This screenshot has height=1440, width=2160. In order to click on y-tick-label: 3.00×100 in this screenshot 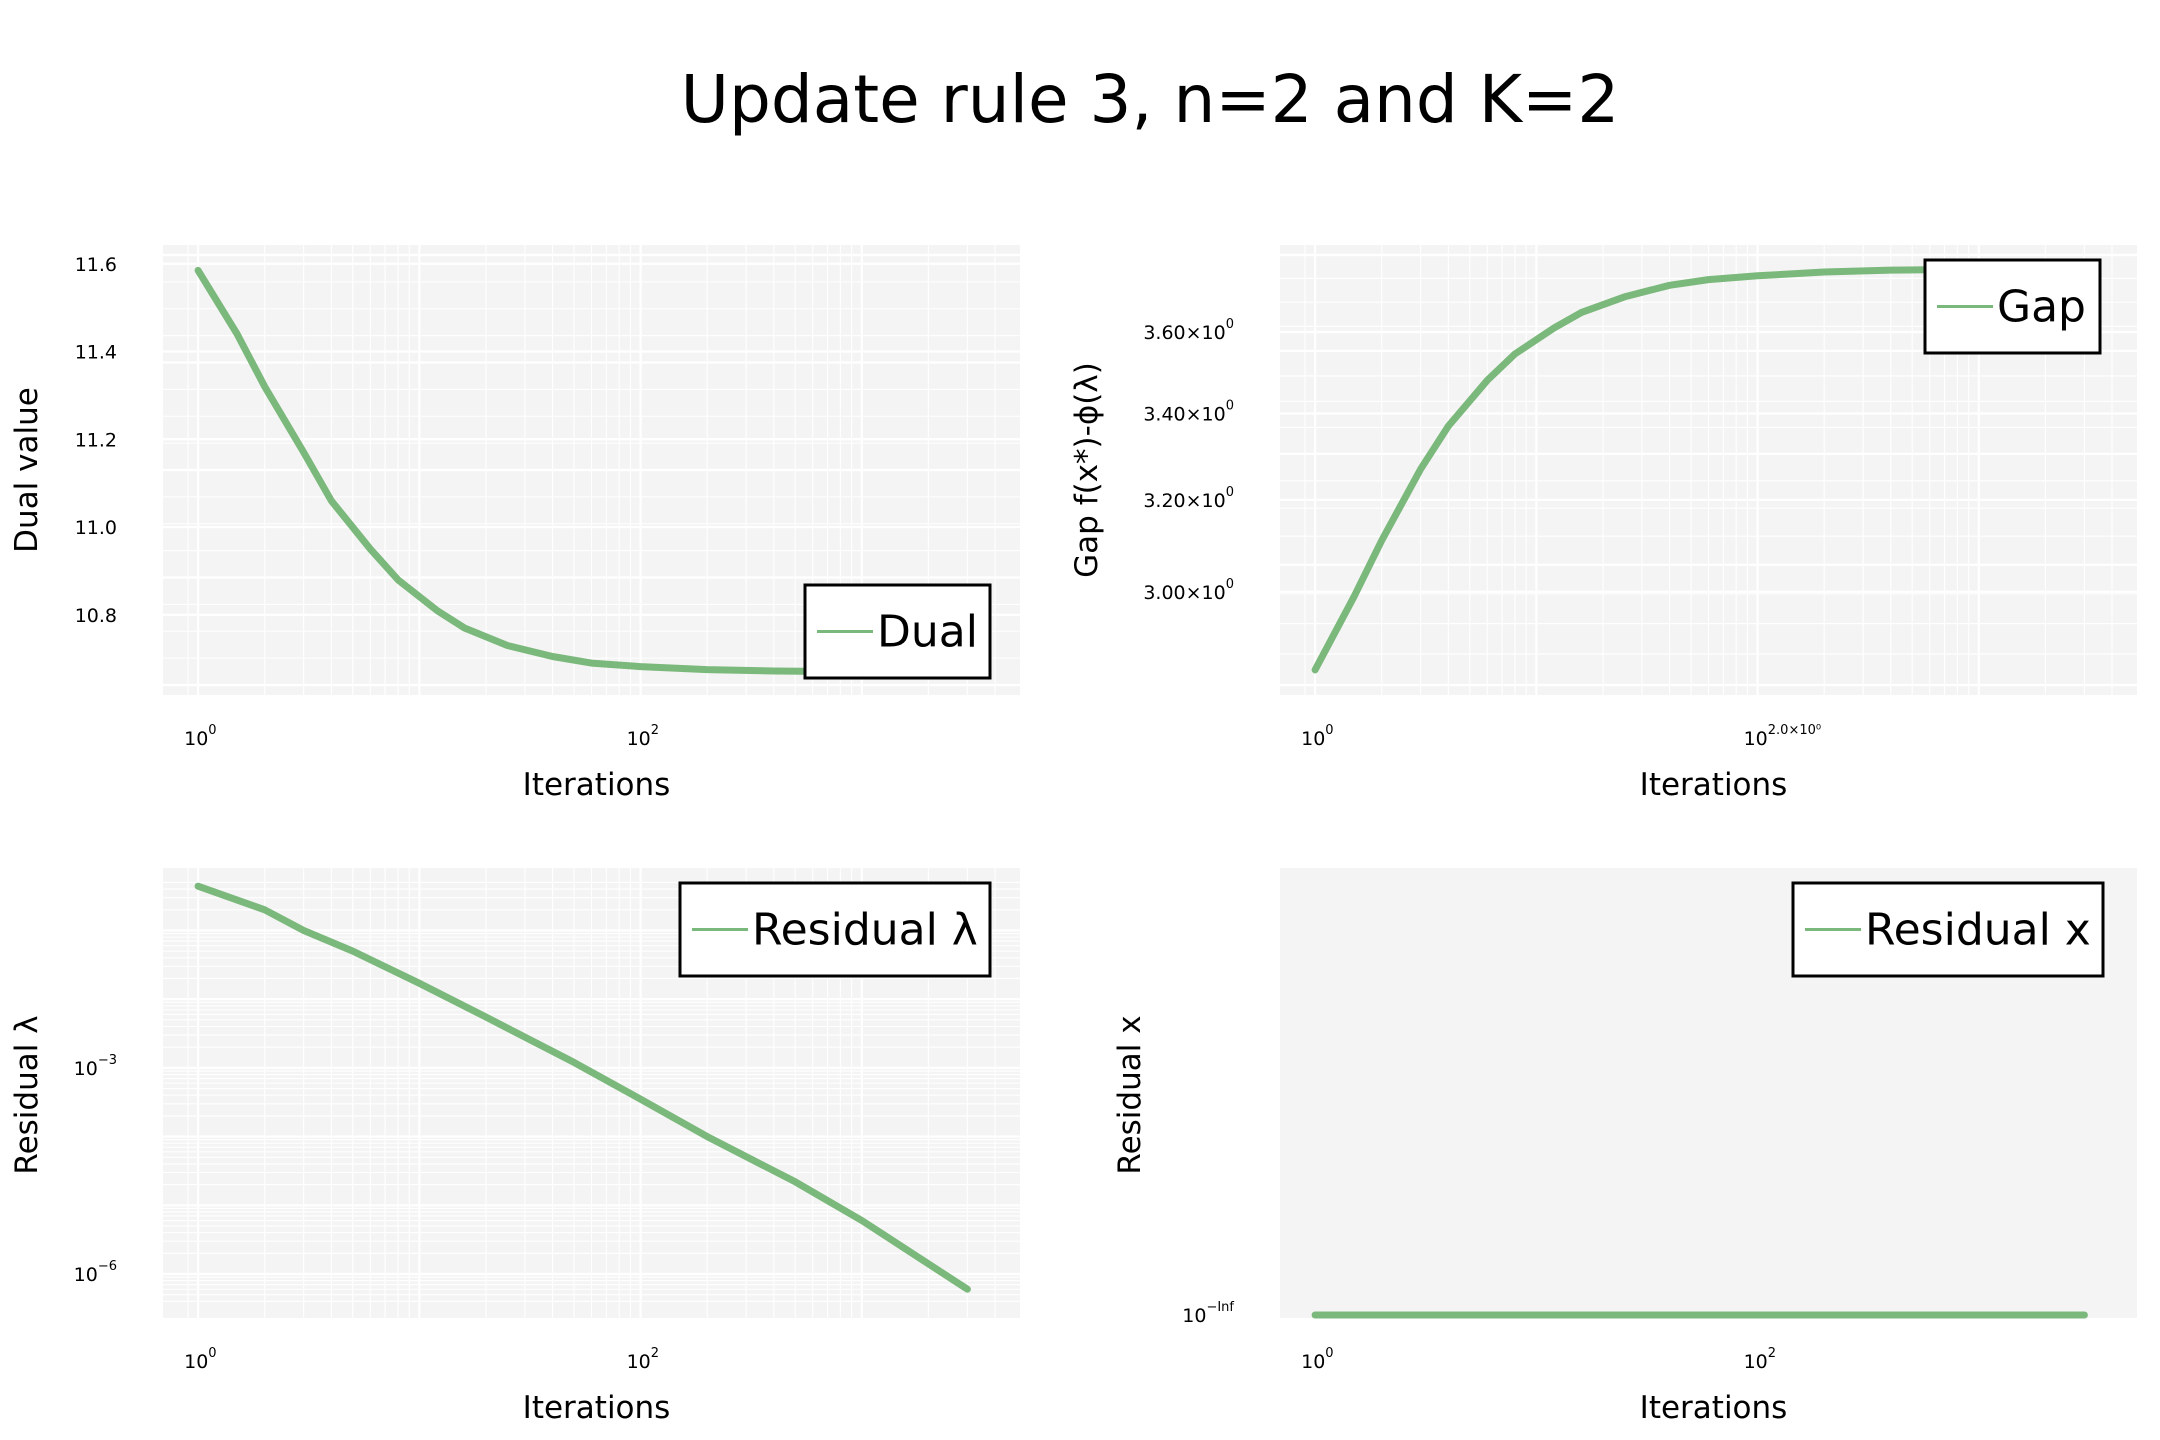, I will do `click(1188, 590)`.